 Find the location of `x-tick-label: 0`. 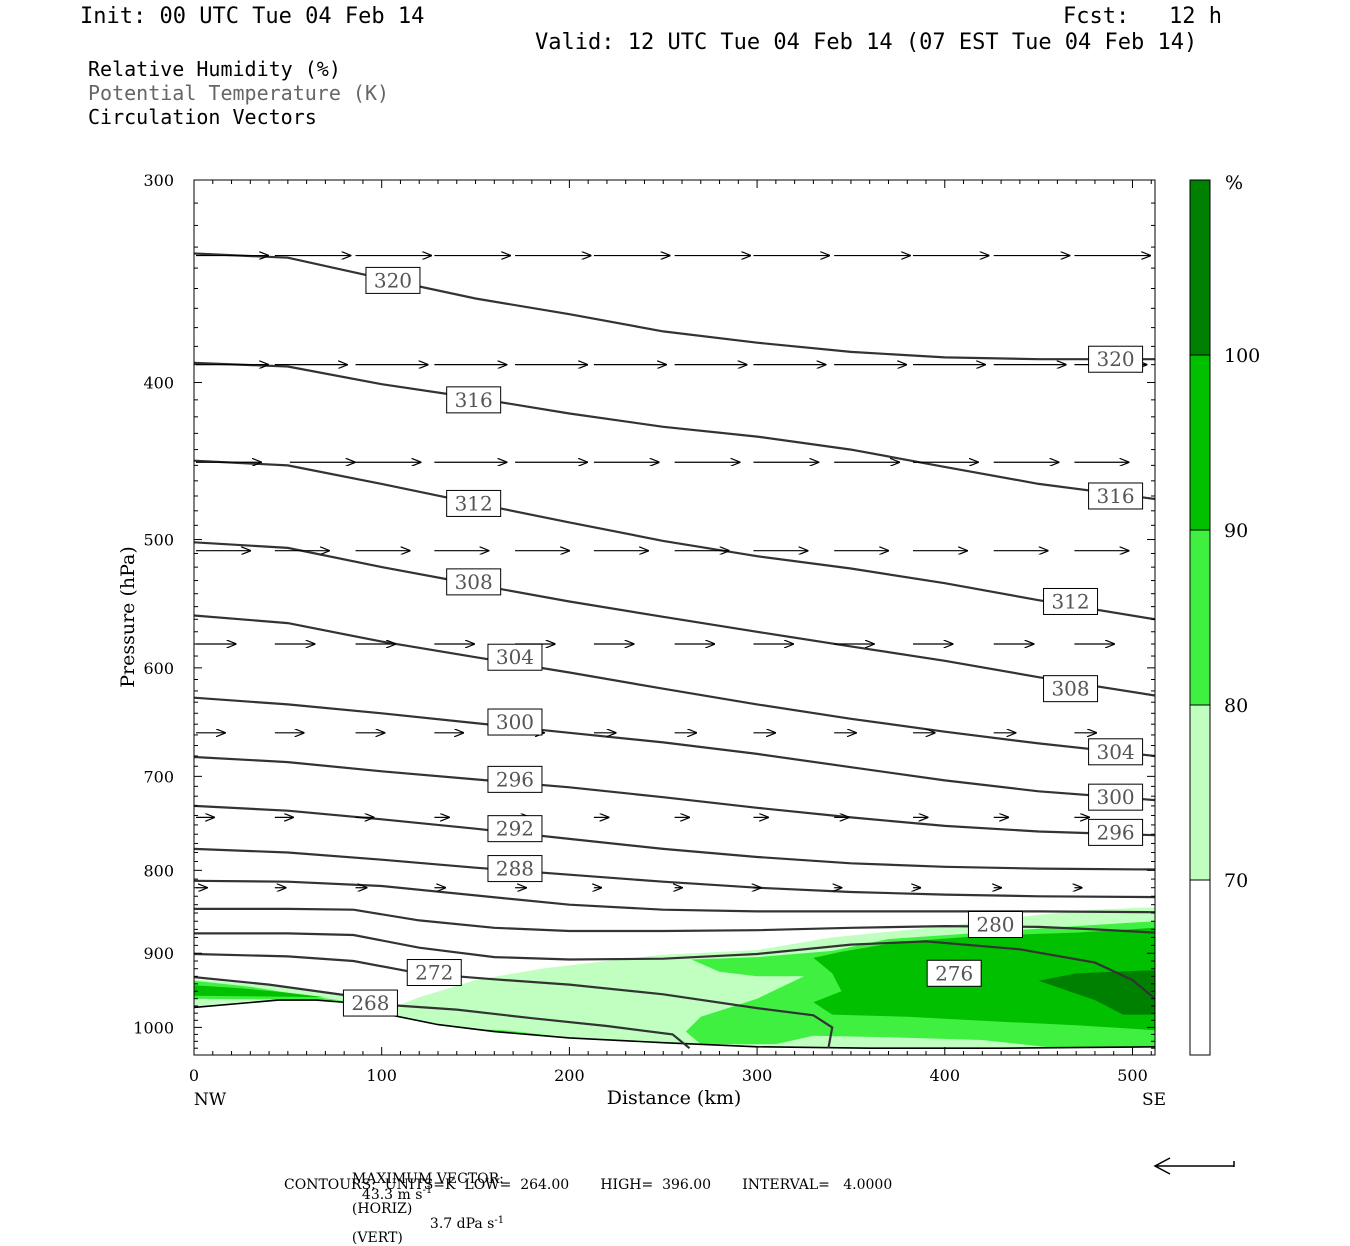

x-tick-label: 0 is located at coordinates (194, 1075).